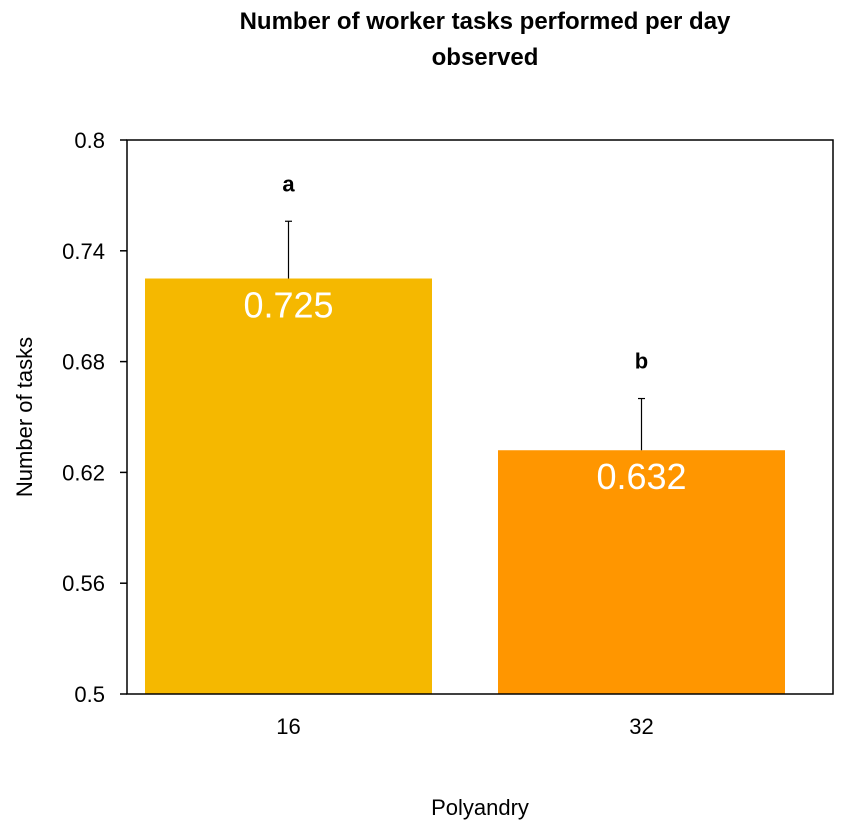 This screenshot has height=823, width=843. What do you see at coordinates (485, 21) in the screenshot?
I see `chart-title-line-1: Number of worker tasks performed per day` at bounding box center [485, 21].